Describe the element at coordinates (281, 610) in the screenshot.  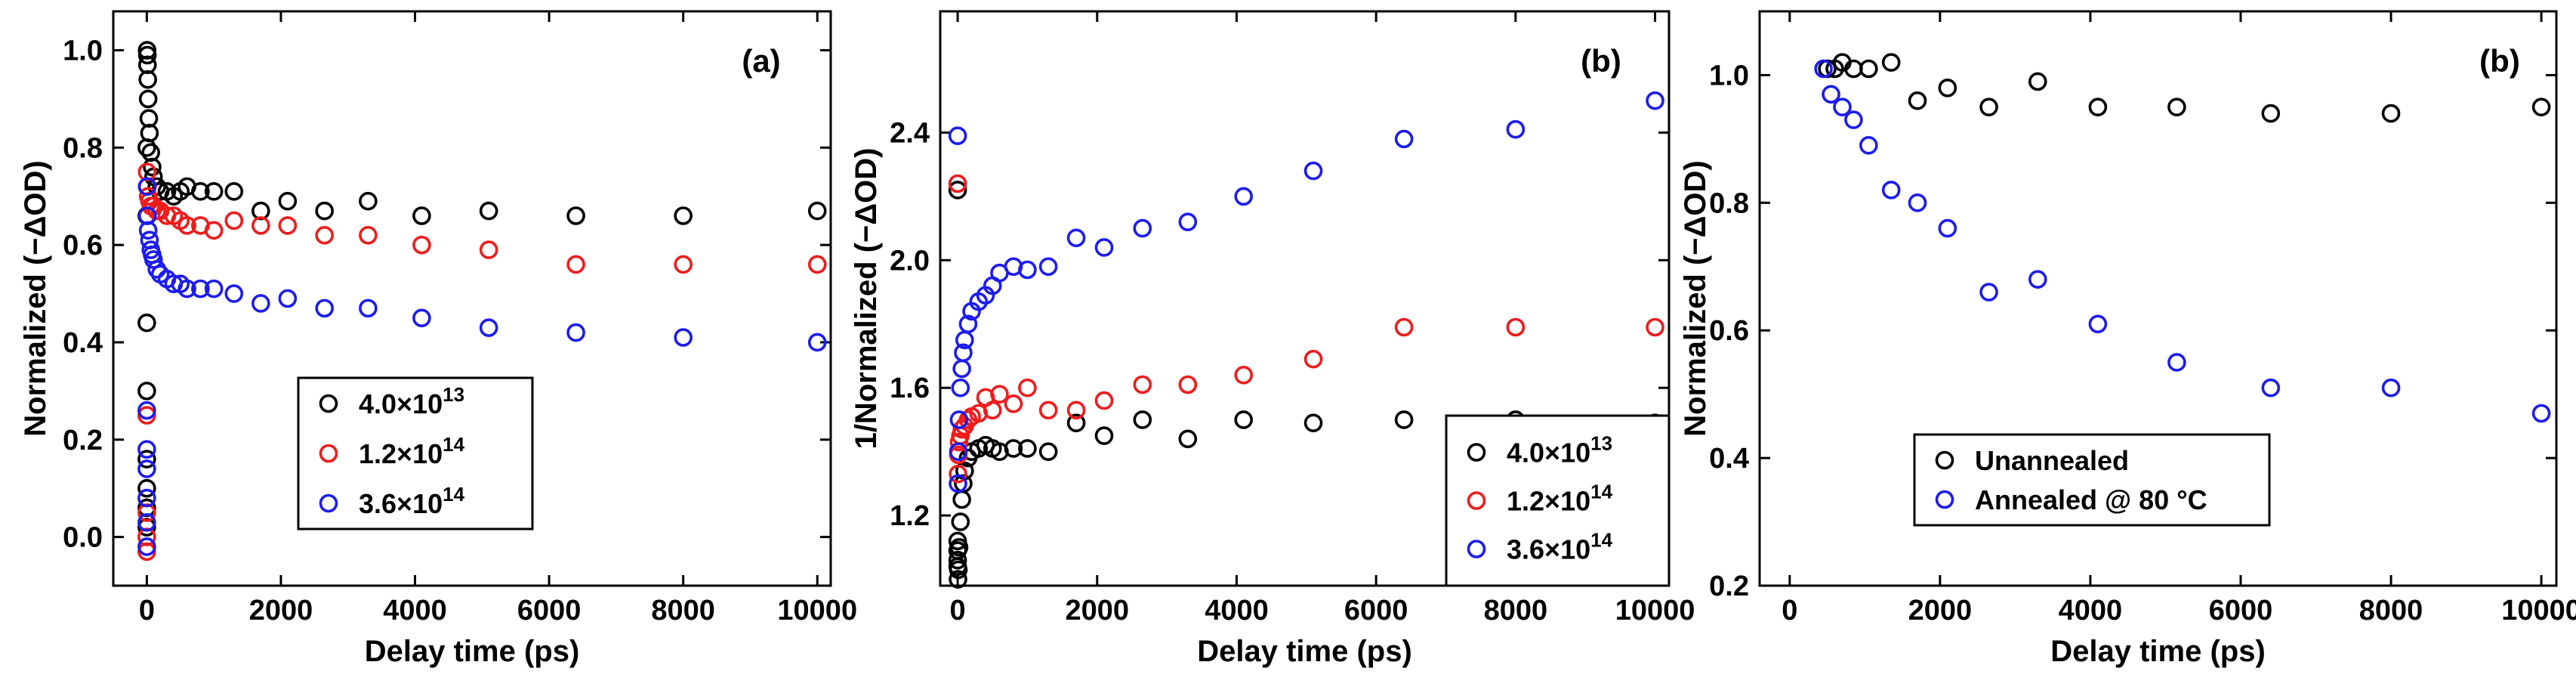
I see `x-tick-label: 2000` at that location.